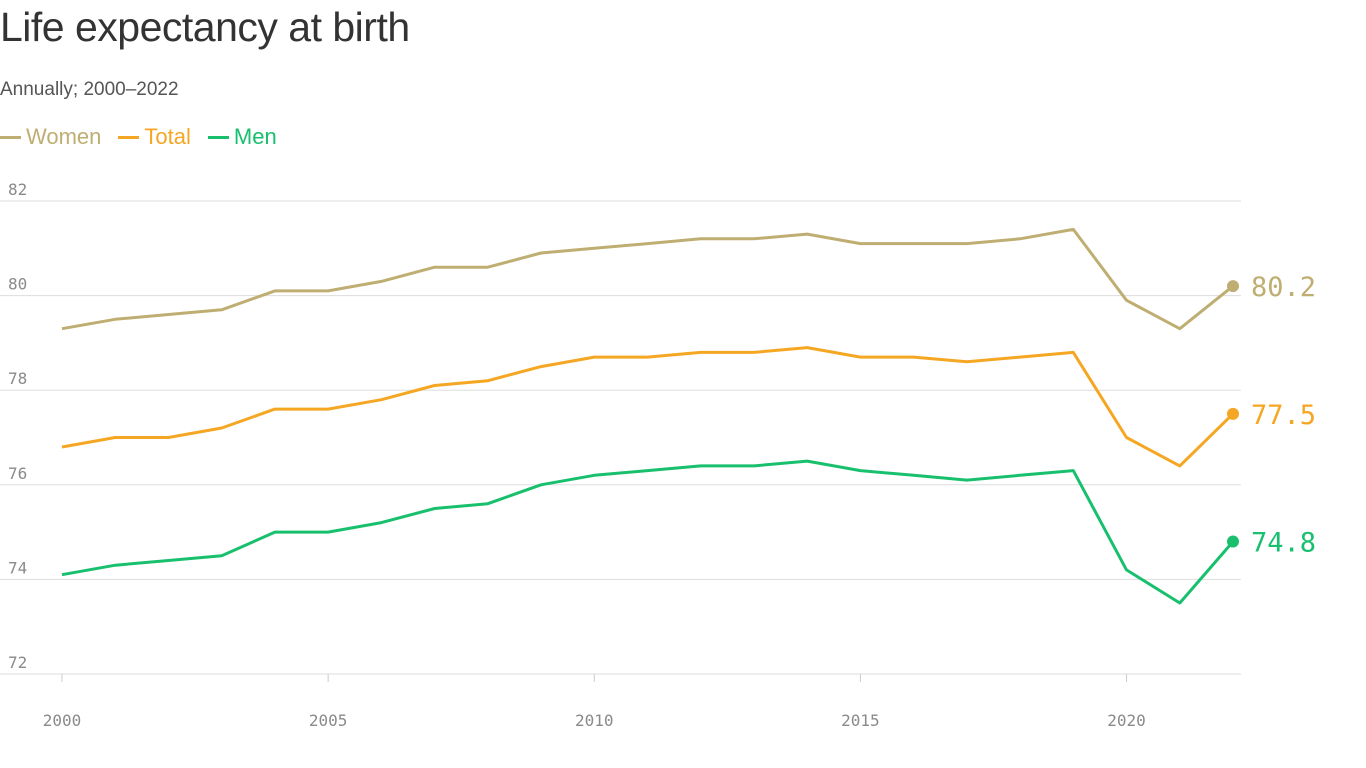 The image size is (1366, 768). What do you see at coordinates (1126, 720) in the screenshot?
I see `x-tick-label-2020: 2020` at bounding box center [1126, 720].